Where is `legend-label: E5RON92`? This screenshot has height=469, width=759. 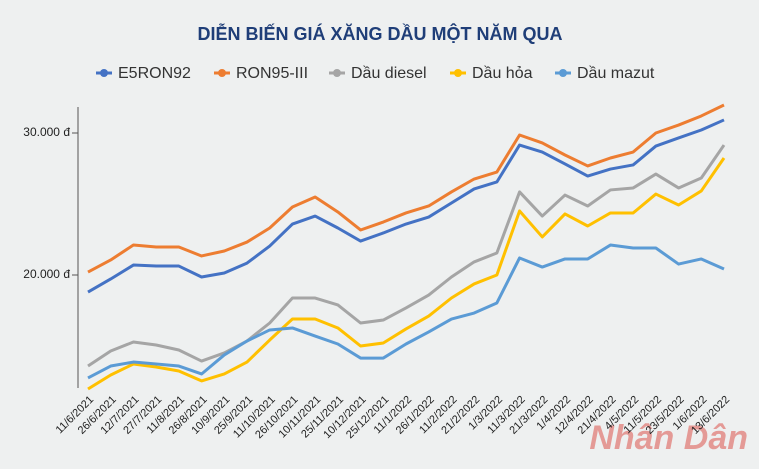 legend-label: E5RON92 is located at coordinates (154, 73).